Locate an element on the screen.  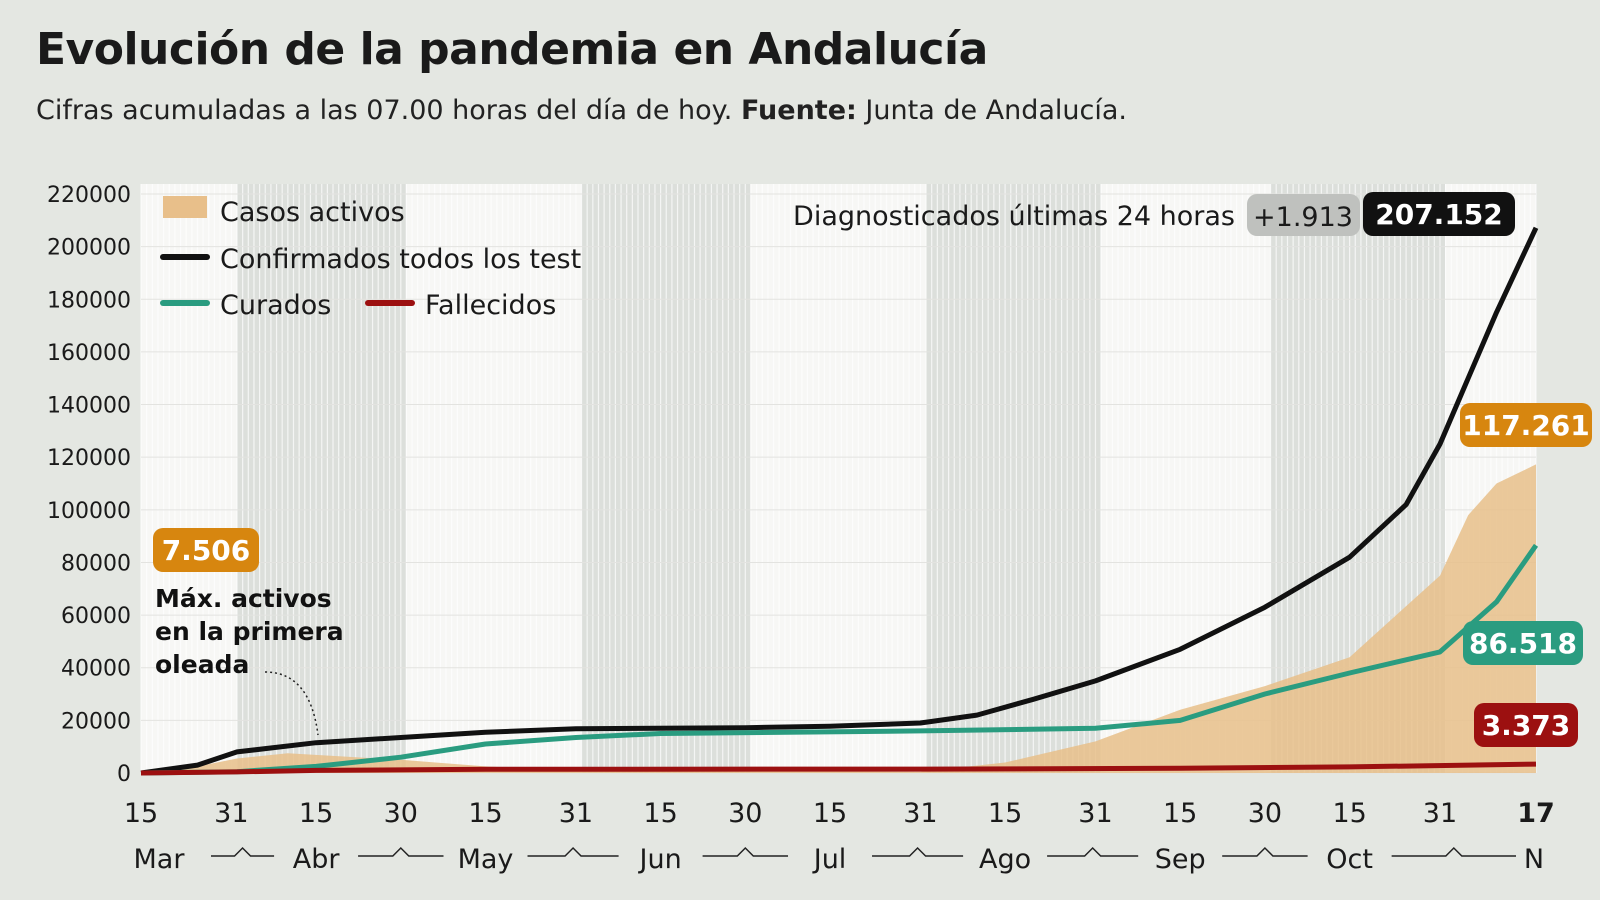
curados-end-value: 86.518 is located at coordinates (1523, 643).